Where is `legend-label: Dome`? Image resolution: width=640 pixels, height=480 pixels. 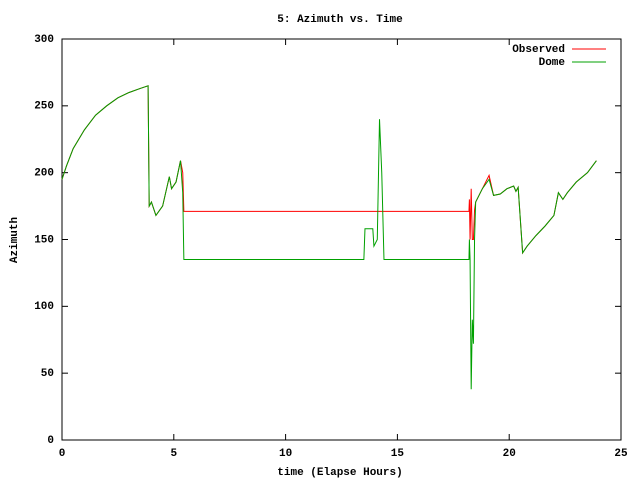 legend-label: Dome is located at coordinates (552, 63).